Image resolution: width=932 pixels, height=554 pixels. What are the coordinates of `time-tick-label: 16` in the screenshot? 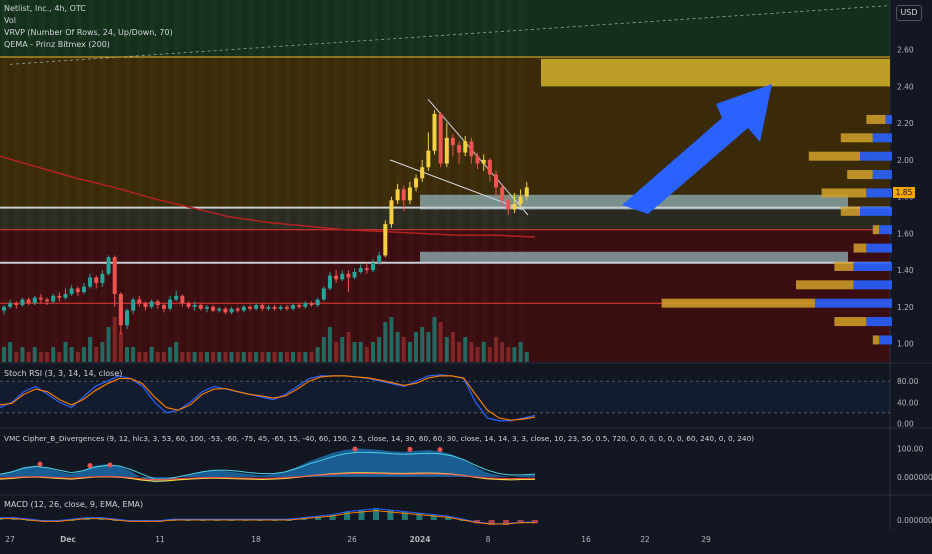 It's located at (586, 539).